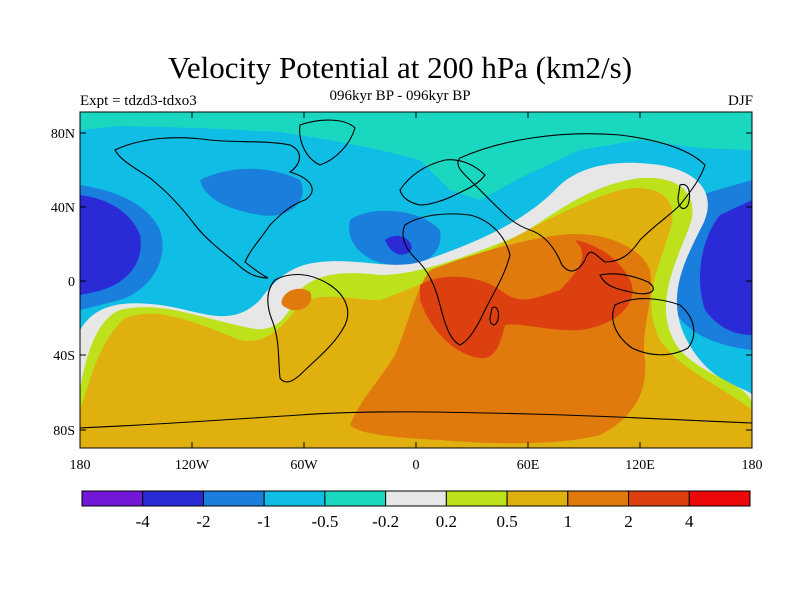 The width and height of the screenshot is (800, 600). What do you see at coordinates (456, 279) in the screenshot?
I see `coast-africa` at bounding box center [456, 279].